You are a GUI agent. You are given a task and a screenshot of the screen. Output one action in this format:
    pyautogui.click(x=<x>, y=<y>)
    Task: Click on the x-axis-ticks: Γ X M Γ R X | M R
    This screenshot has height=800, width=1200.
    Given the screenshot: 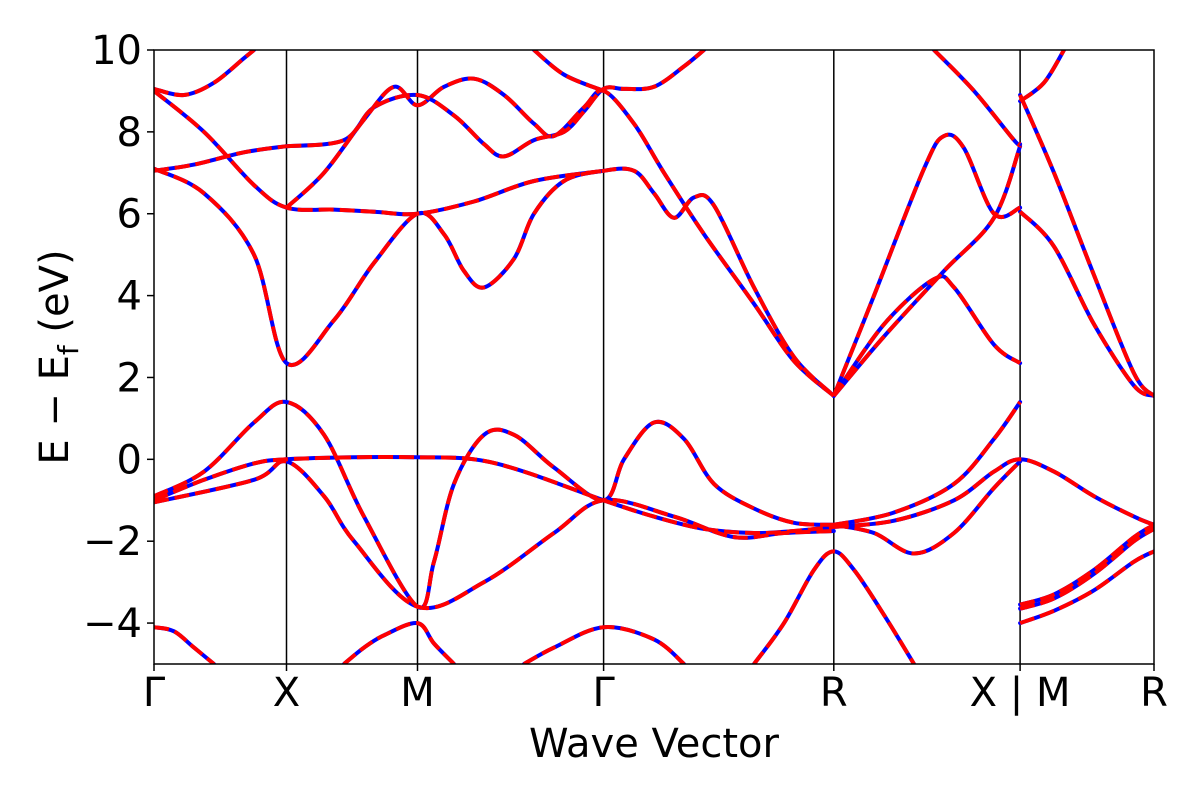 What is the action you would take?
    pyautogui.click(x=655, y=690)
    